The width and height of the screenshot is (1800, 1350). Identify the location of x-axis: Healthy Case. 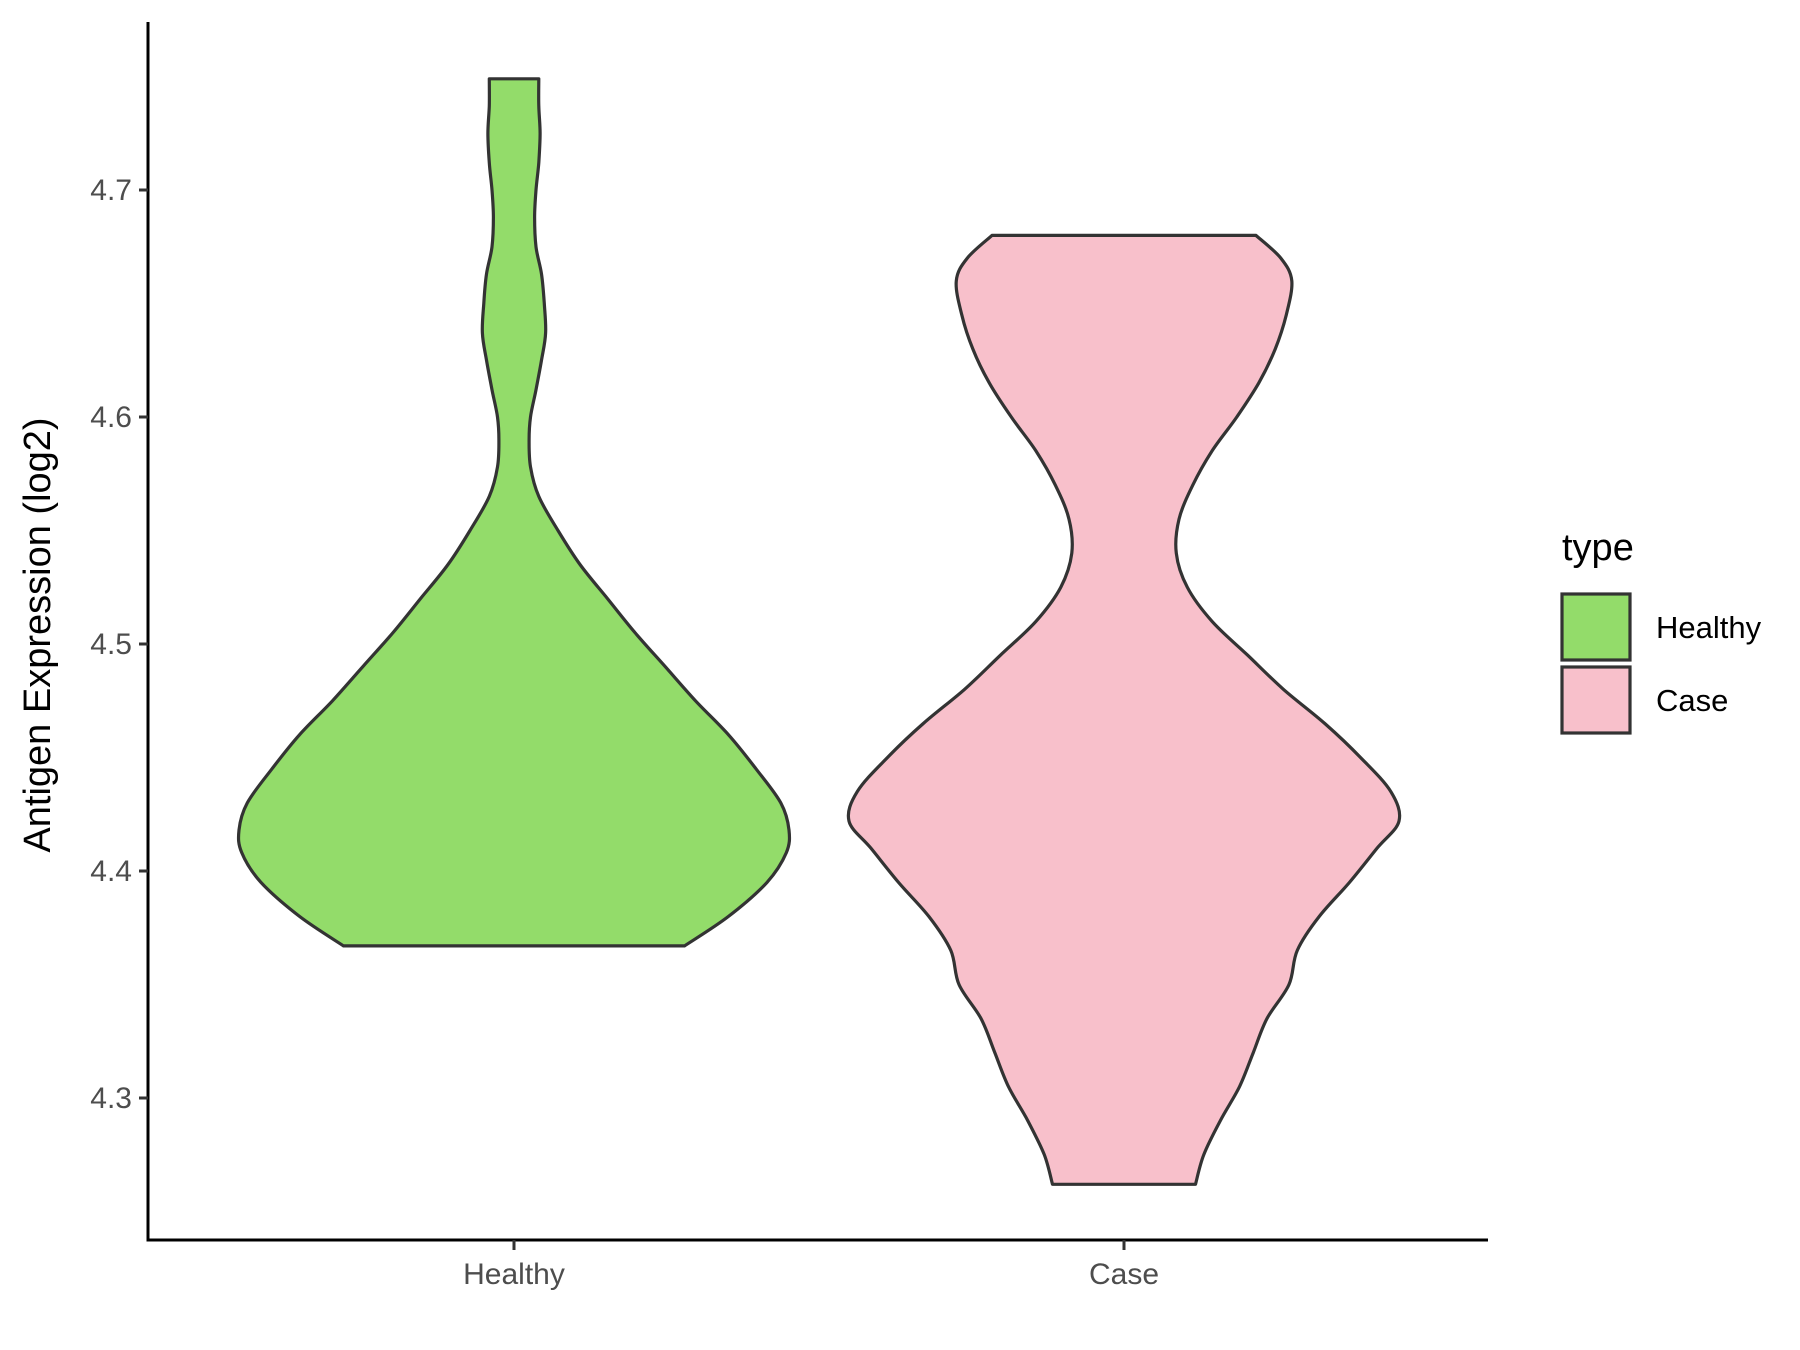
(817, 1264).